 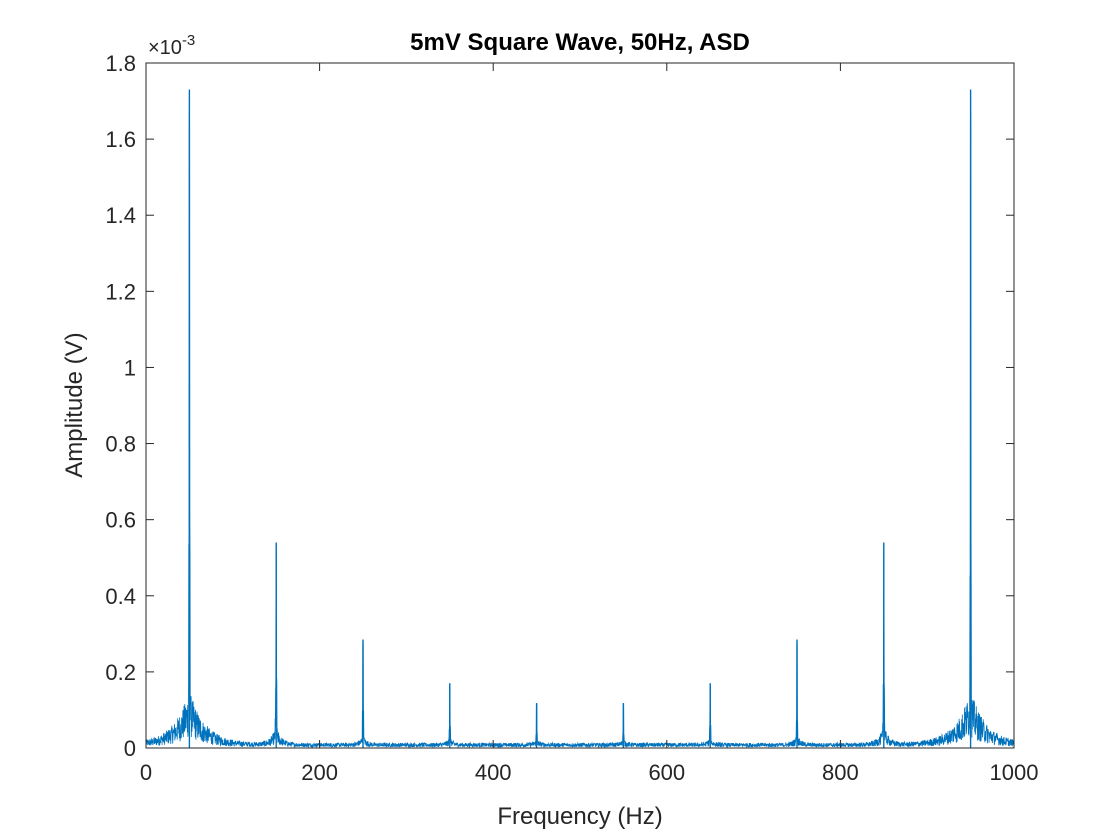 What do you see at coordinates (120, 291) in the screenshot?
I see `y-tick-label: 1.2` at bounding box center [120, 291].